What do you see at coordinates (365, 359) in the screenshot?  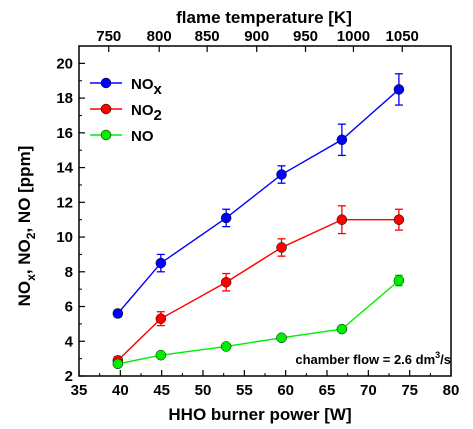 I see `annotation-pre: chamber flow = 2.6 dm` at bounding box center [365, 359].